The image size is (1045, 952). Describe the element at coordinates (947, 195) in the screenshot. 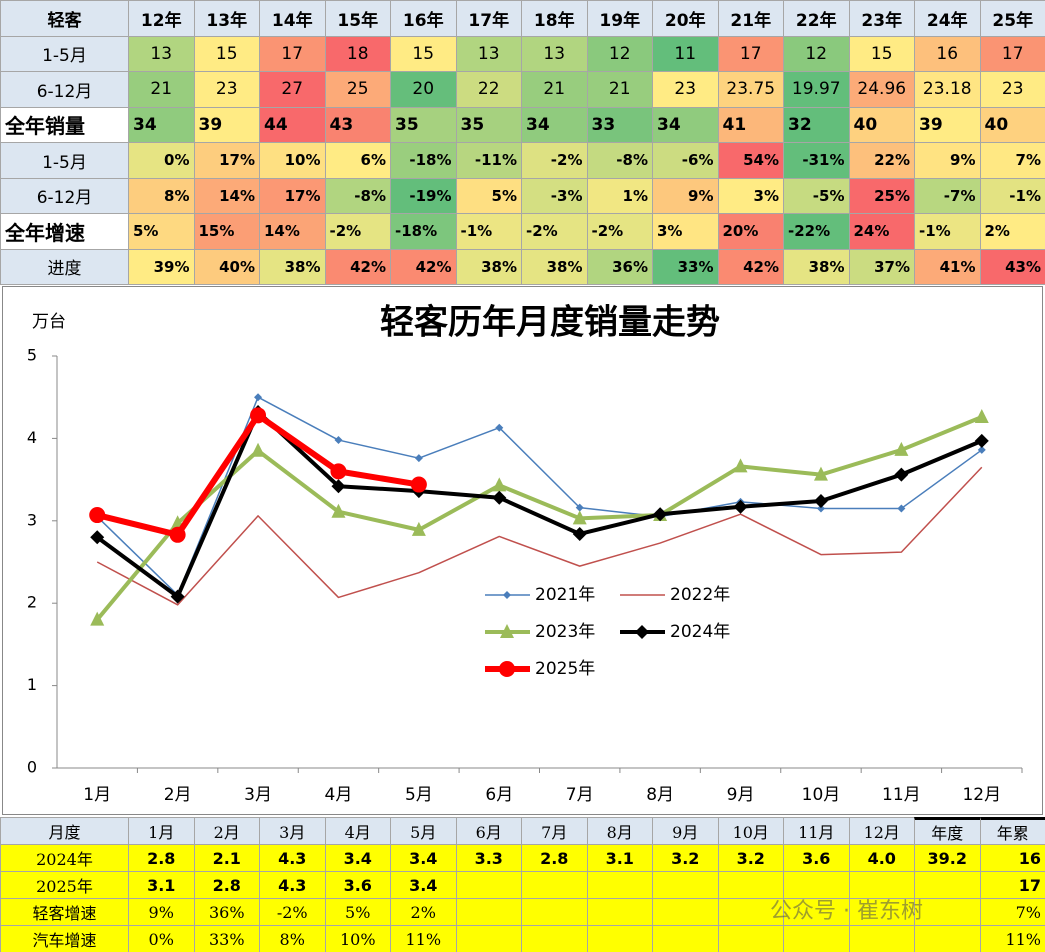

I see `data-cell: -7%` at that location.